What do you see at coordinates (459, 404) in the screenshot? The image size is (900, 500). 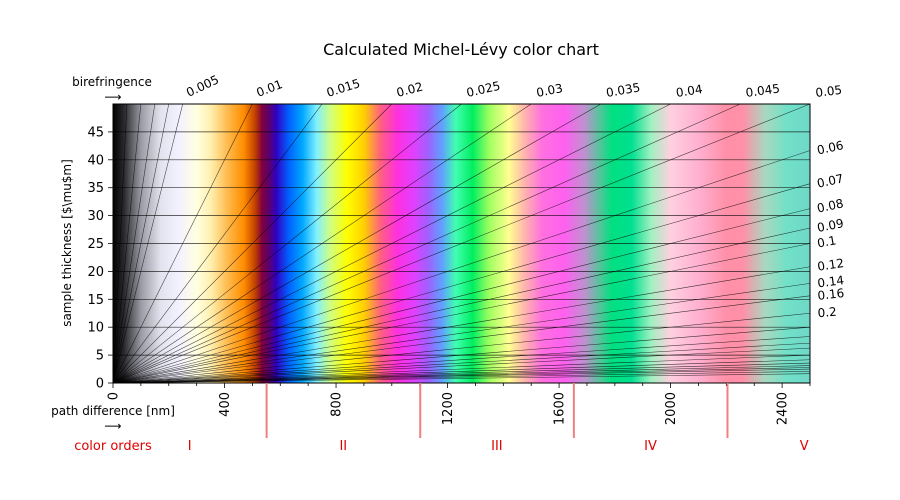 I see `x-axis: 0 400 800 1200 1600 2000 2400` at bounding box center [459, 404].